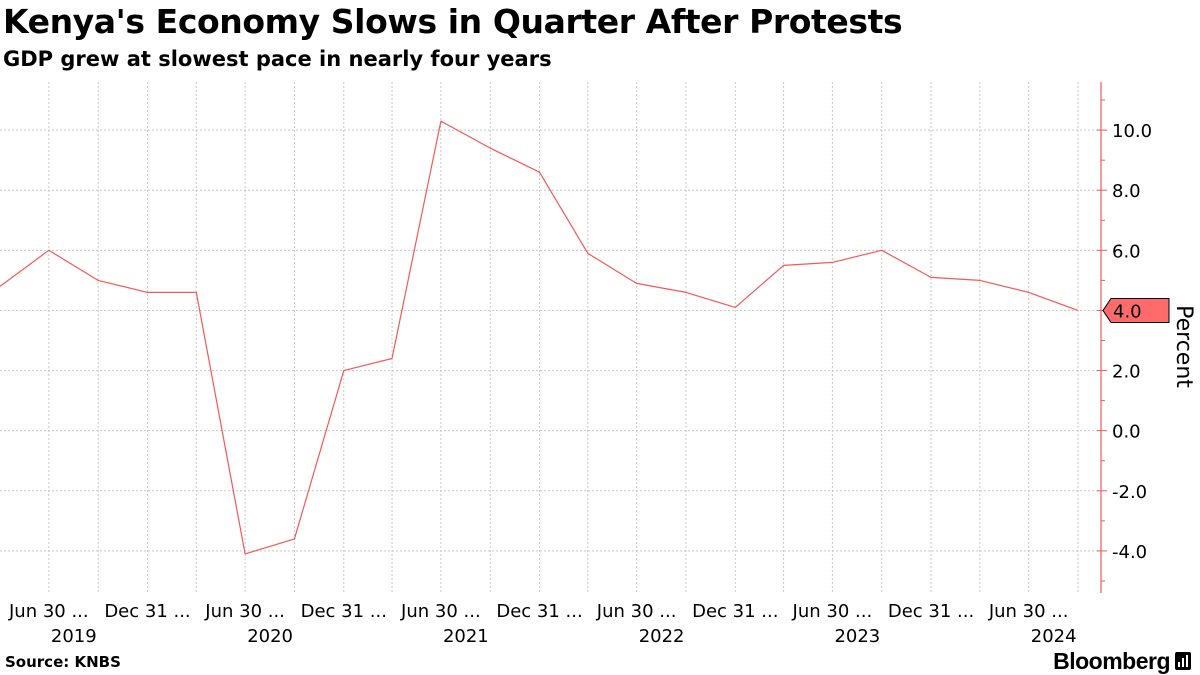 The height and width of the screenshot is (675, 1200). Describe the element at coordinates (1054, 636) in the screenshot. I see `x-year-label: 2024` at that location.